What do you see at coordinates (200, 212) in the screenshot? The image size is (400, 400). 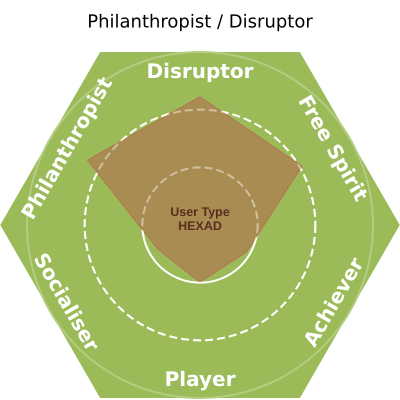 I see `text: User Type` at bounding box center [200, 212].